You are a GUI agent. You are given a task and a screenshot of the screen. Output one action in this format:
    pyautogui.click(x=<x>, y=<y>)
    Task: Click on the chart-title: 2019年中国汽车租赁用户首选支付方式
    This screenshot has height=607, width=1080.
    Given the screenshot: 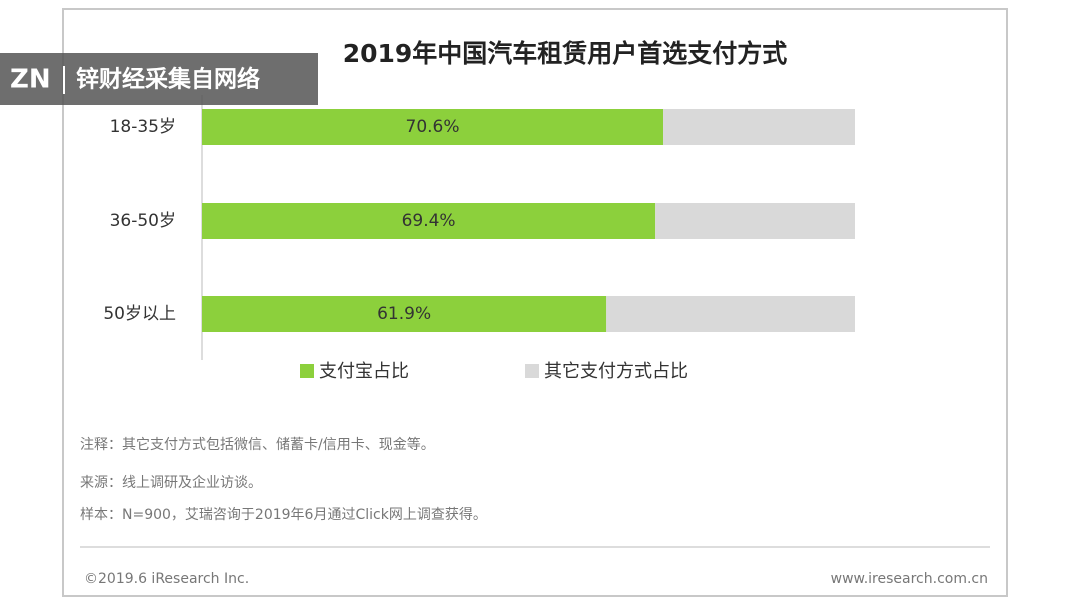 What is the action you would take?
    pyautogui.click(x=565, y=53)
    